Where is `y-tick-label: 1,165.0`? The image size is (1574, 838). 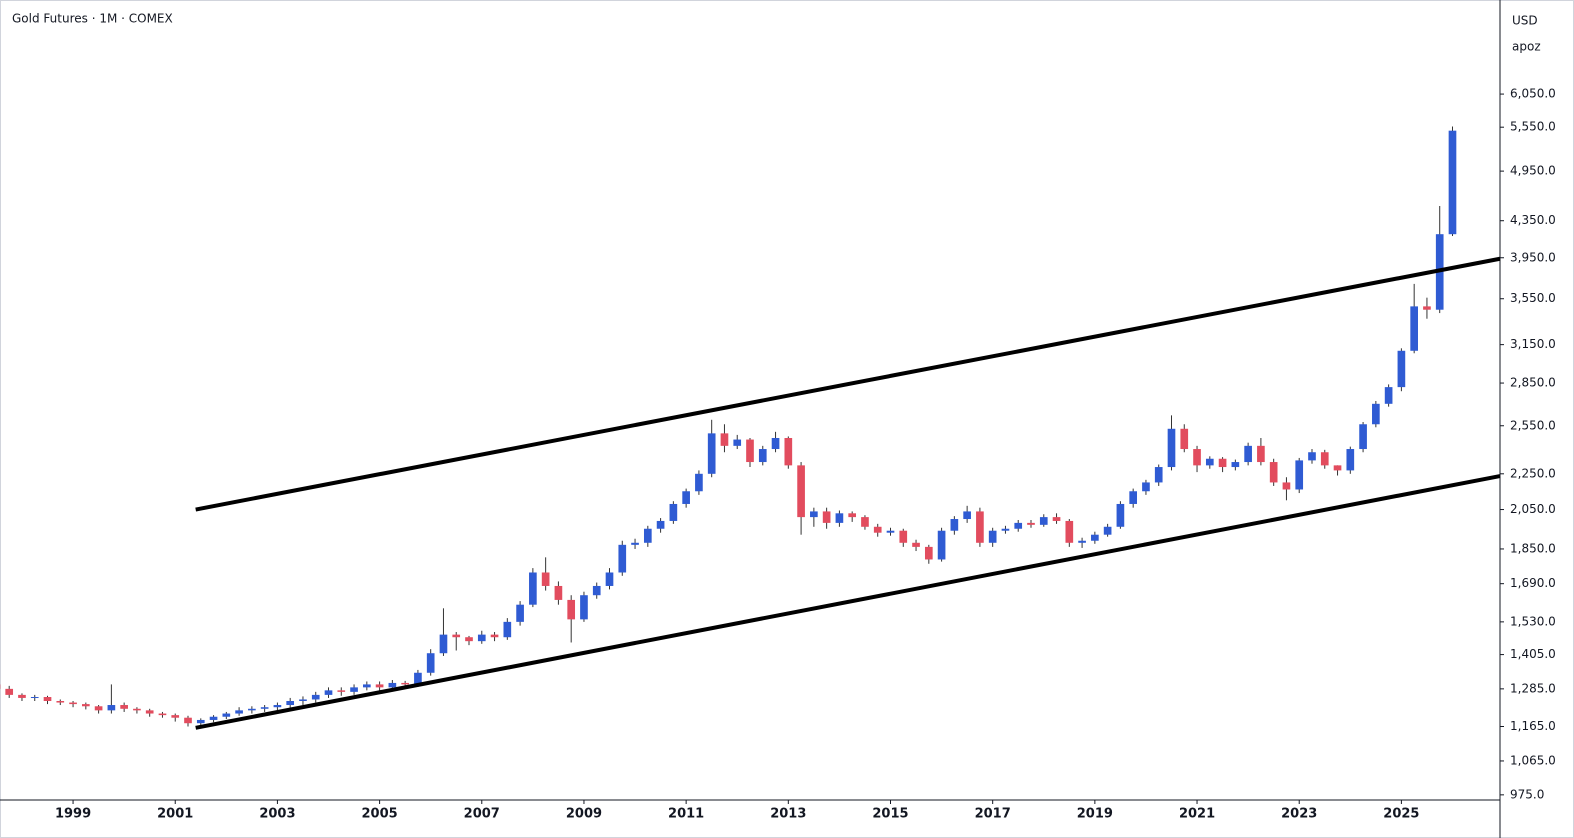
y-tick-label: 1,165.0 is located at coordinates (1533, 726).